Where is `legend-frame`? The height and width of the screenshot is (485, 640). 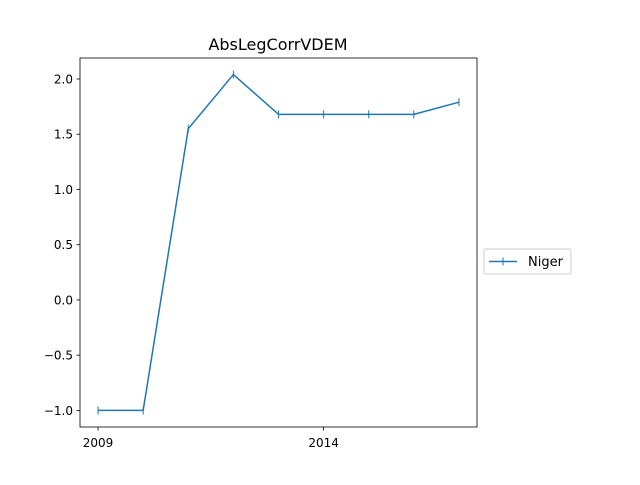
legend-frame is located at coordinates (527, 261).